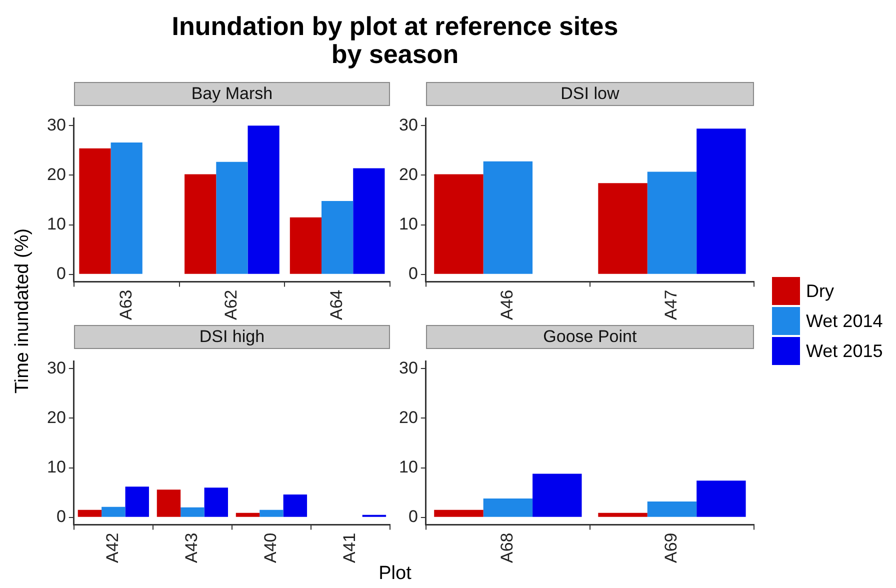  Describe the element at coordinates (844, 321) in the screenshot. I see `legend-label: Wet 2014` at that location.